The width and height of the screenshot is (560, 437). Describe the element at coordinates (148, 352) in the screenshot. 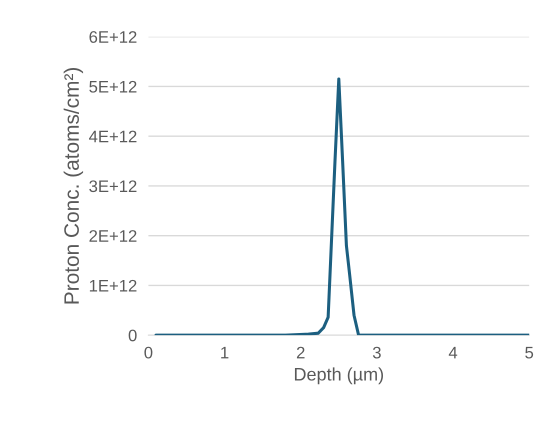

I see `x-tick-label: 0` at that location.